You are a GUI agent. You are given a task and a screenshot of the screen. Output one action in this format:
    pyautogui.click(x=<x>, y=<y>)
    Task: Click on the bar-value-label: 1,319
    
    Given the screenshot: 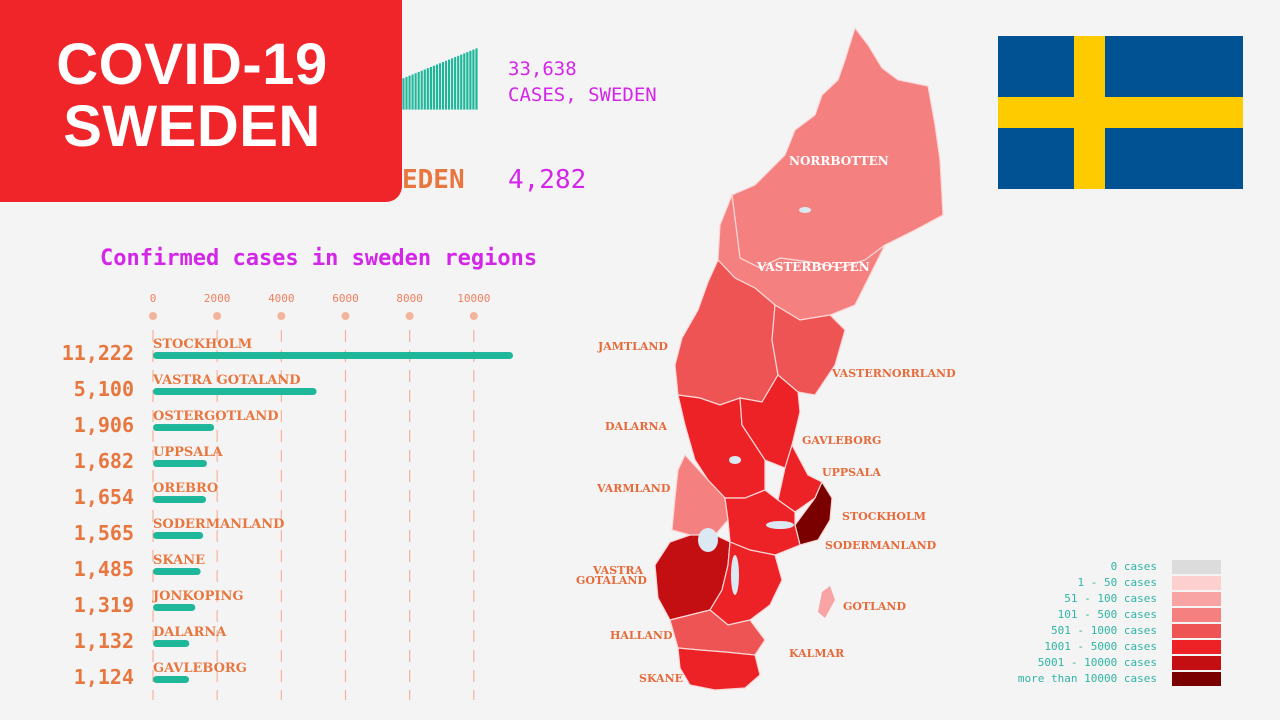 What is the action you would take?
    pyautogui.click(x=104, y=605)
    